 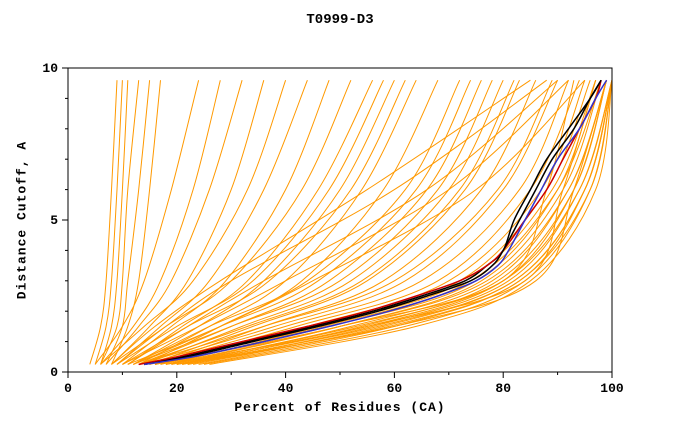 What do you see at coordinates (286, 388) in the screenshot?
I see `x-tick-label: 40` at bounding box center [286, 388].